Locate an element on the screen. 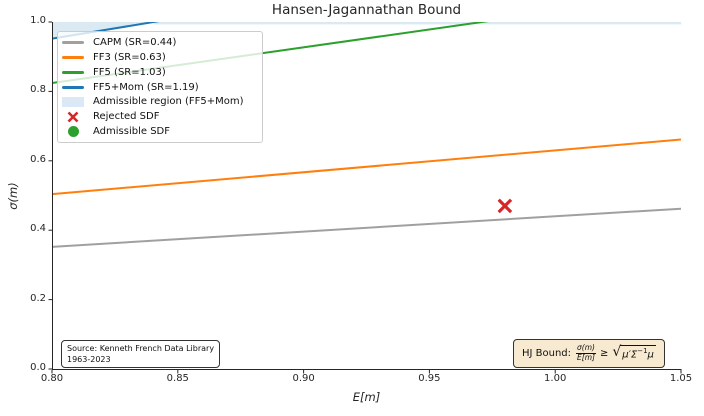 This screenshot has height=416, width=704. hj-sqrt: √ μ′Σ−1μ is located at coordinates (634, 353).